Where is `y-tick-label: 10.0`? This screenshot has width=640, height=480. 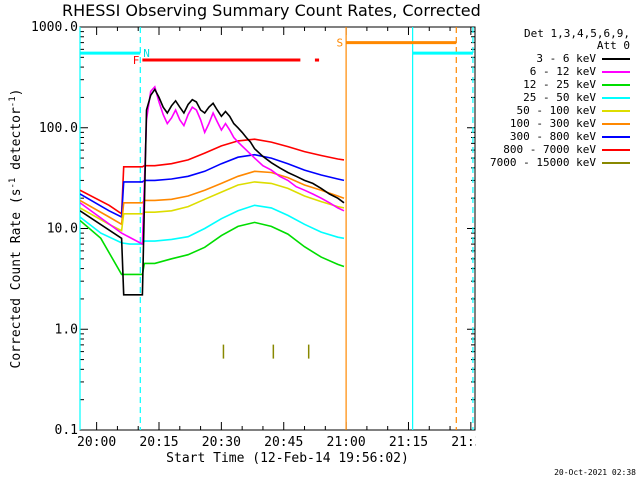
y-tick-label: 10.0 is located at coordinates (62, 229).